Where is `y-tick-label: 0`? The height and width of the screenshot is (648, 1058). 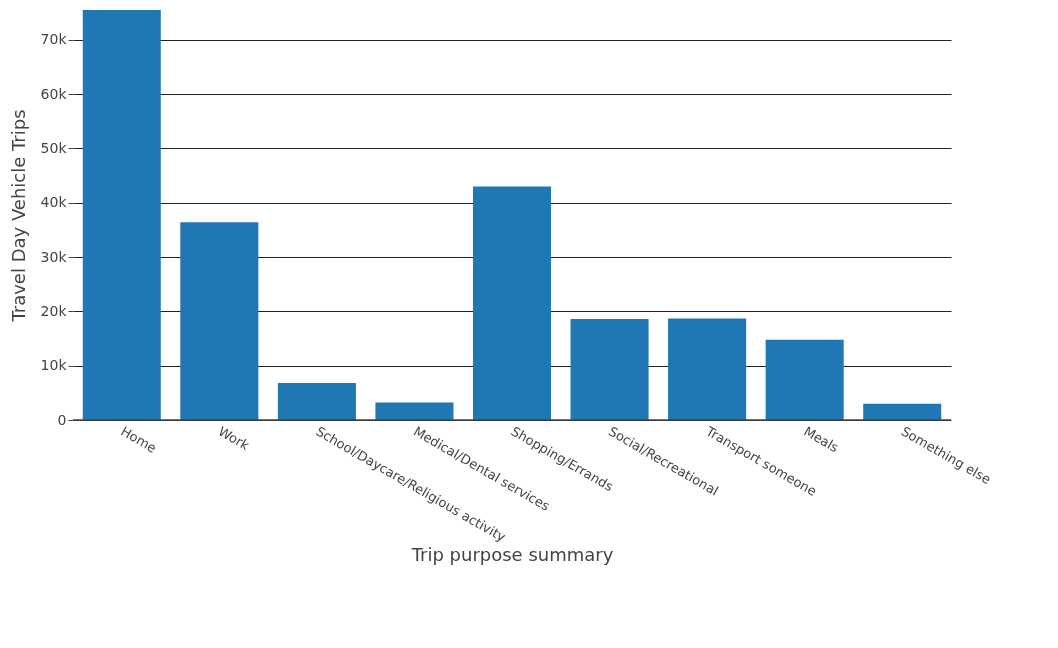 y-tick-label: 0 is located at coordinates (62, 419).